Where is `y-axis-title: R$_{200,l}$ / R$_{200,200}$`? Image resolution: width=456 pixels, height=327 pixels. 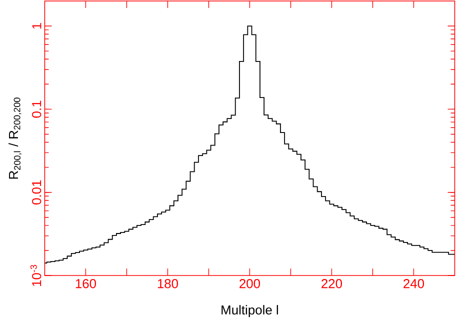 y-axis-title: R$_{200,l}$ / R$_{200,200}$ is located at coordinates (15, 138).